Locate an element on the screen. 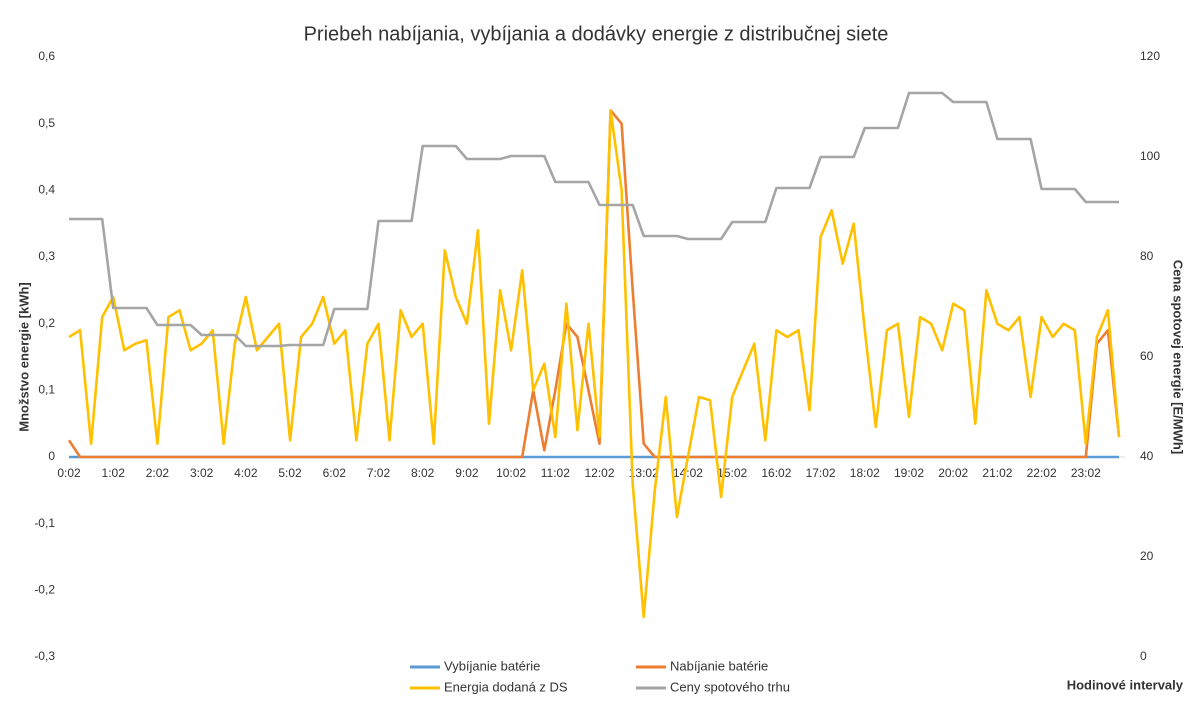 This screenshot has height=706, width=1192. x-tick-label: 14:02 is located at coordinates (688, 473).